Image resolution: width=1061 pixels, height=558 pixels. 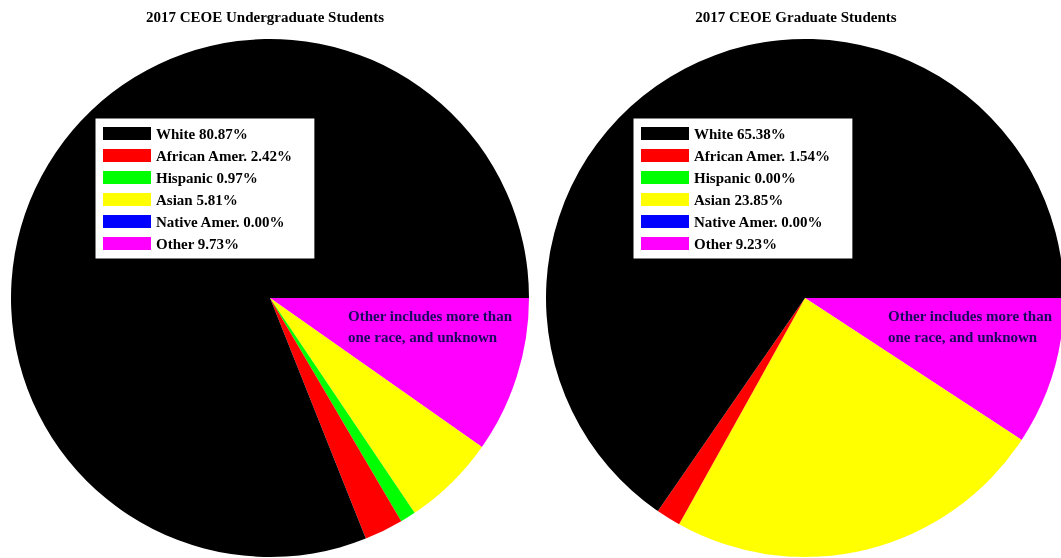 What do you see at coordinates (740, 133) in the screenshot?
I see `legend-label: White 65.38%` at bounding box center [740, 133].